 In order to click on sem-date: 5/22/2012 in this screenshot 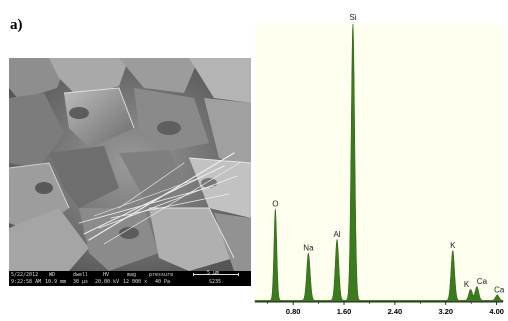, I will do `click(24, 275)`.